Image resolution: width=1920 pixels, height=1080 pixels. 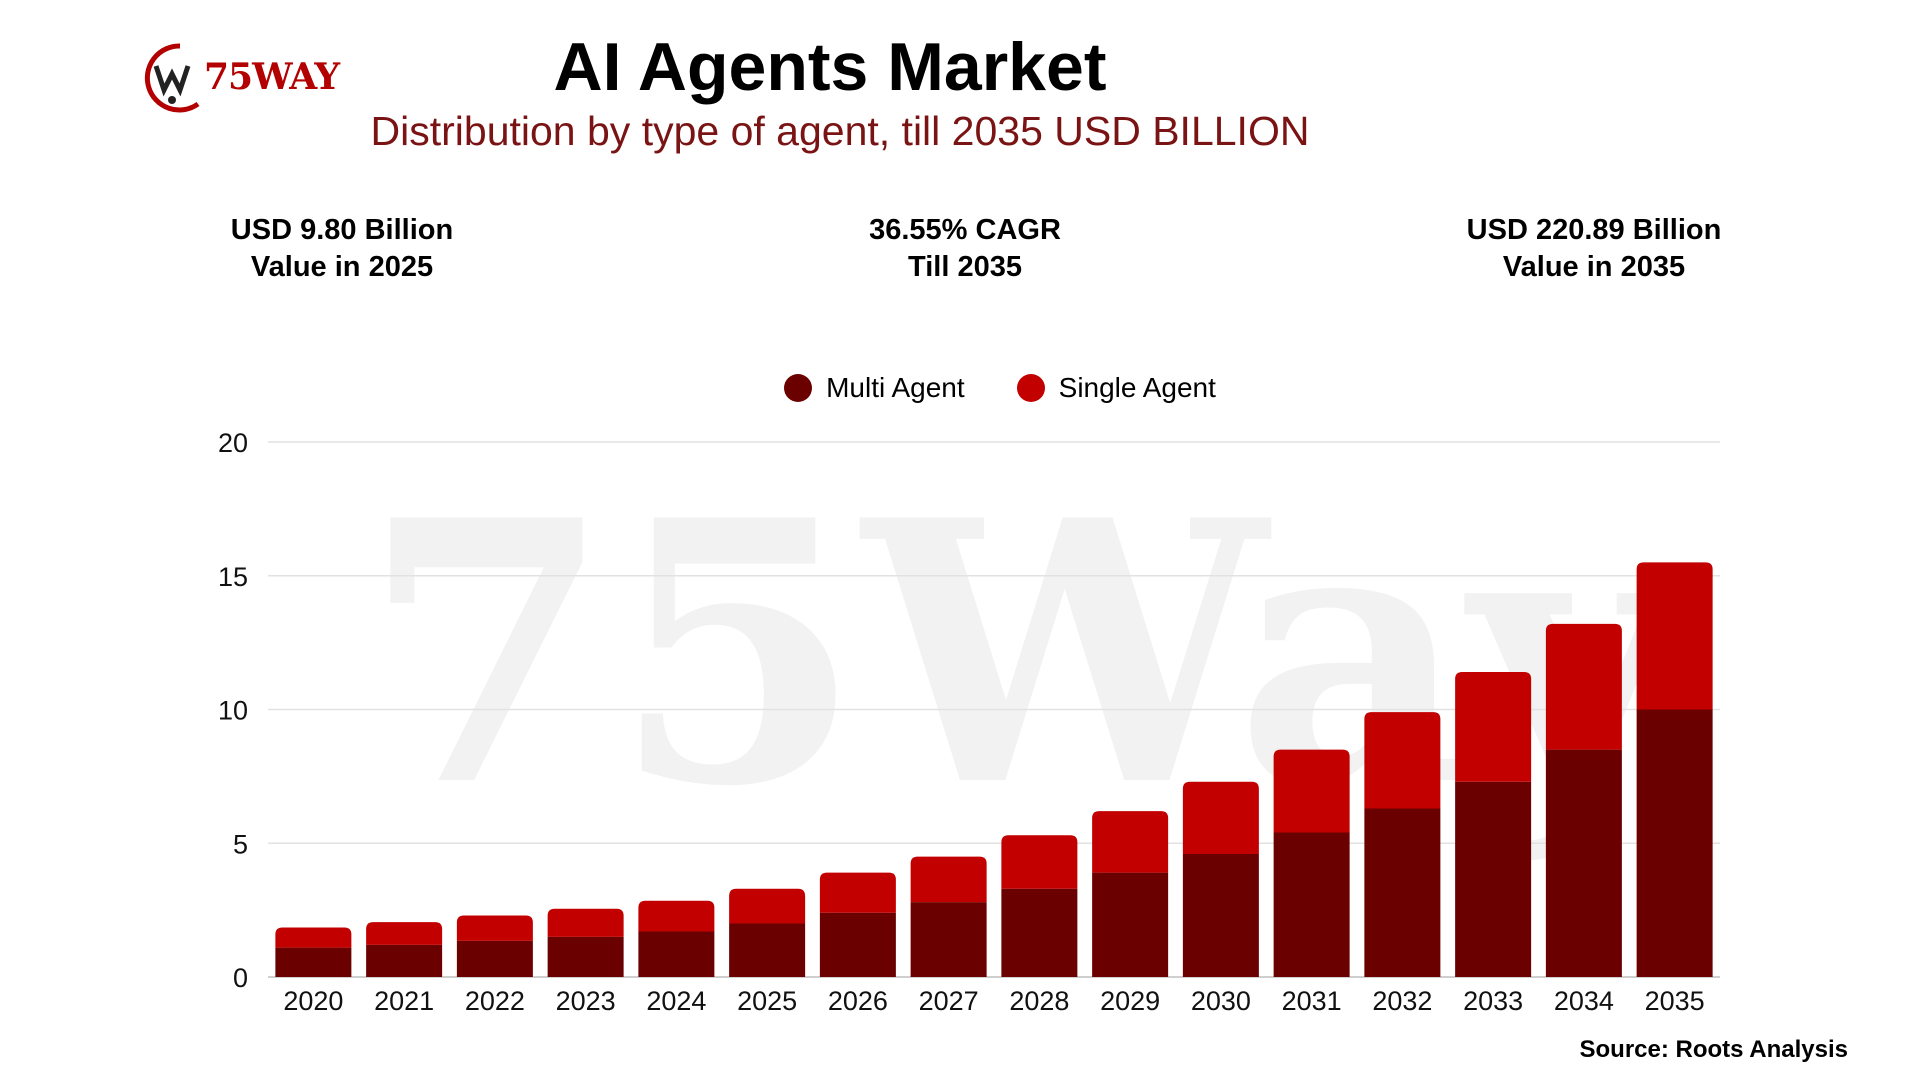 I want to click on y-tick-label: 5, so click(x=240, y=844).